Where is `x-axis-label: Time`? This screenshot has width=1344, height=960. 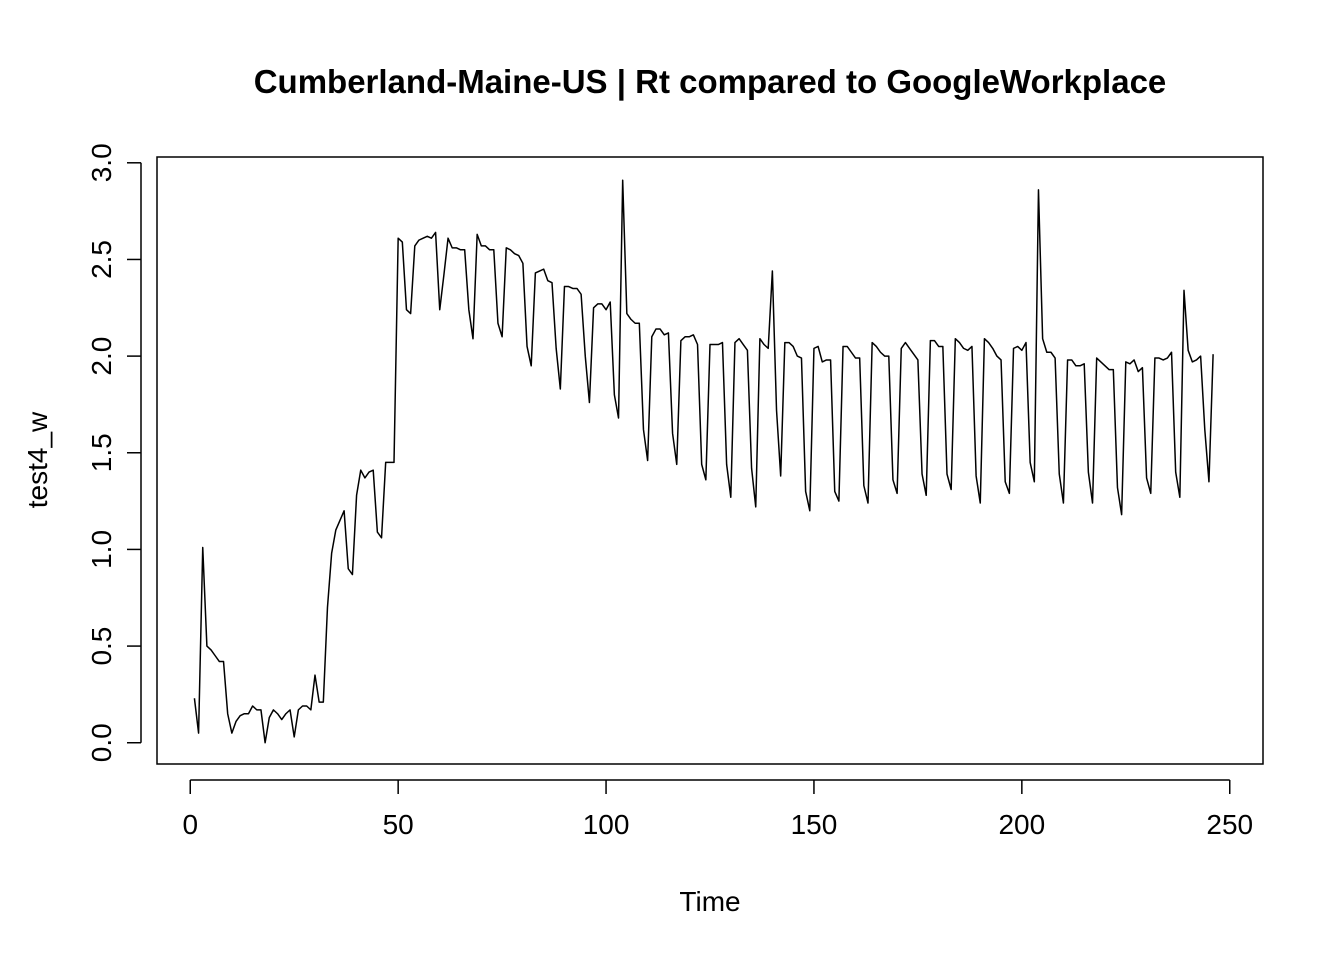
x-axis-label: Time is located at coordinates (709, 901).